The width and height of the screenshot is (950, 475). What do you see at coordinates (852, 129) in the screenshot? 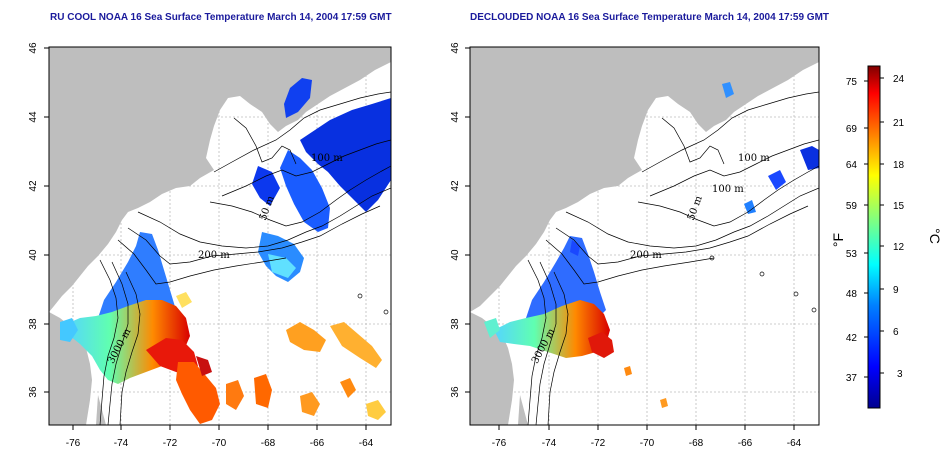
I see `fahrenheit-tick: 69` at bounding box center [852, 129].